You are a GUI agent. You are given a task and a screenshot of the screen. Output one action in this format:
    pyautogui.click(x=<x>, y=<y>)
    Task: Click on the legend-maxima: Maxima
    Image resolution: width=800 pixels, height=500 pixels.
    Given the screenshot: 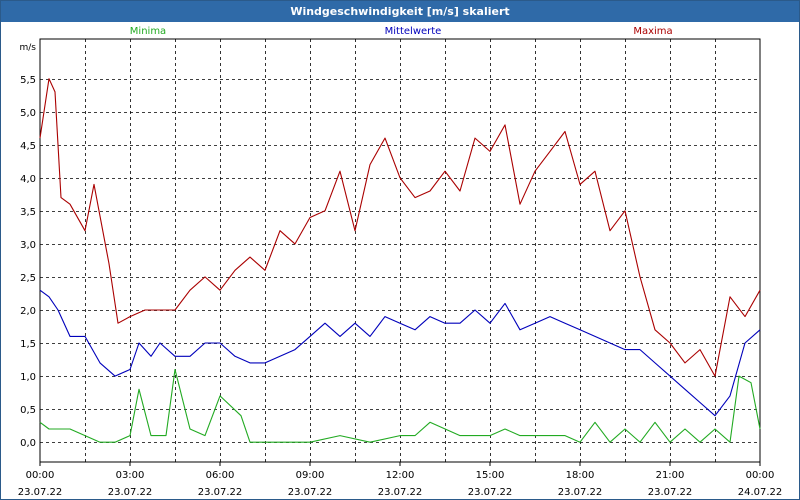 What is the action you would take?
    pyautogui.click(x=652, y=31)
    